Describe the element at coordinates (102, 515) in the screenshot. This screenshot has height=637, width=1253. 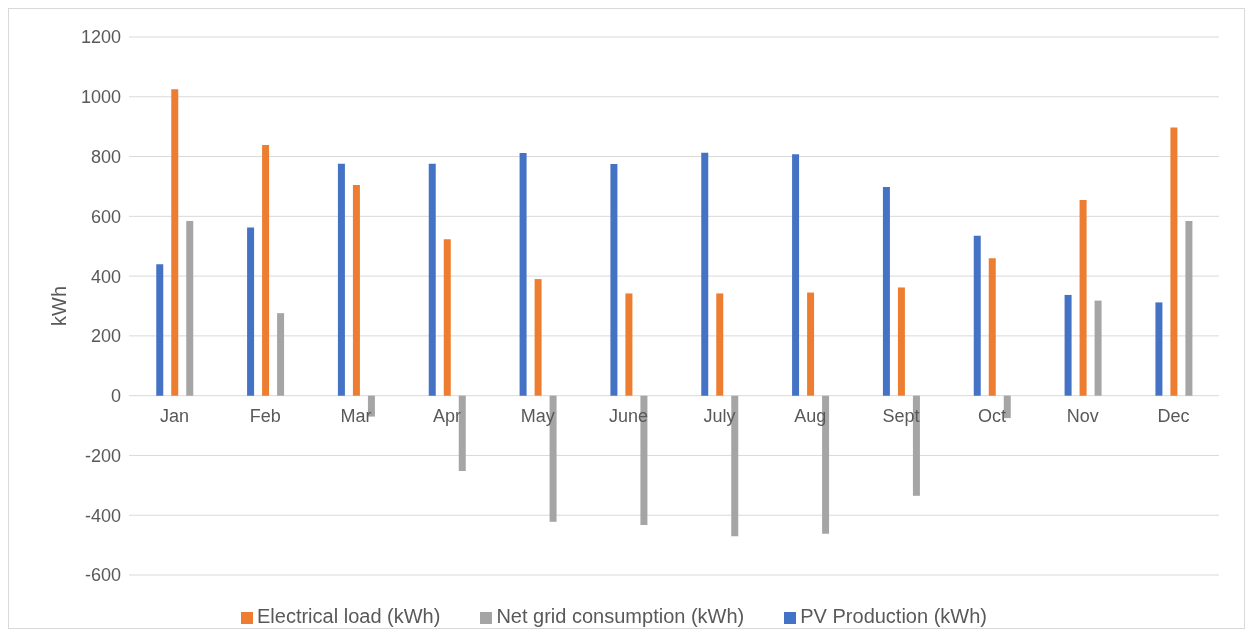
I see `y-tick-label: -400` at that location.